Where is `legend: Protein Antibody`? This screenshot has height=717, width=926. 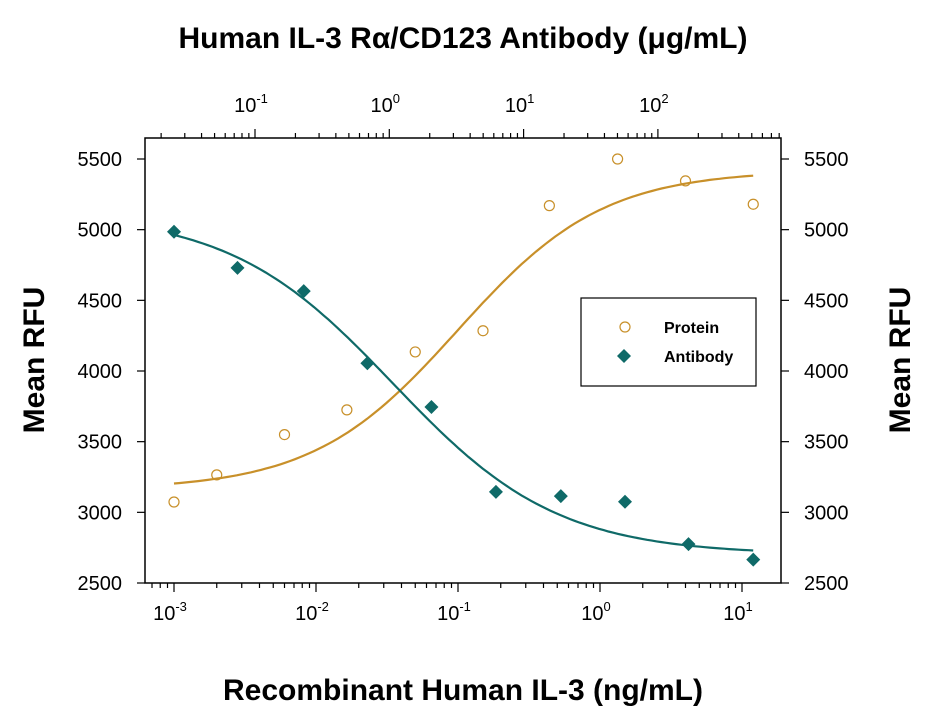 legend: Protein Antibody is located at coordinates (668, 342).